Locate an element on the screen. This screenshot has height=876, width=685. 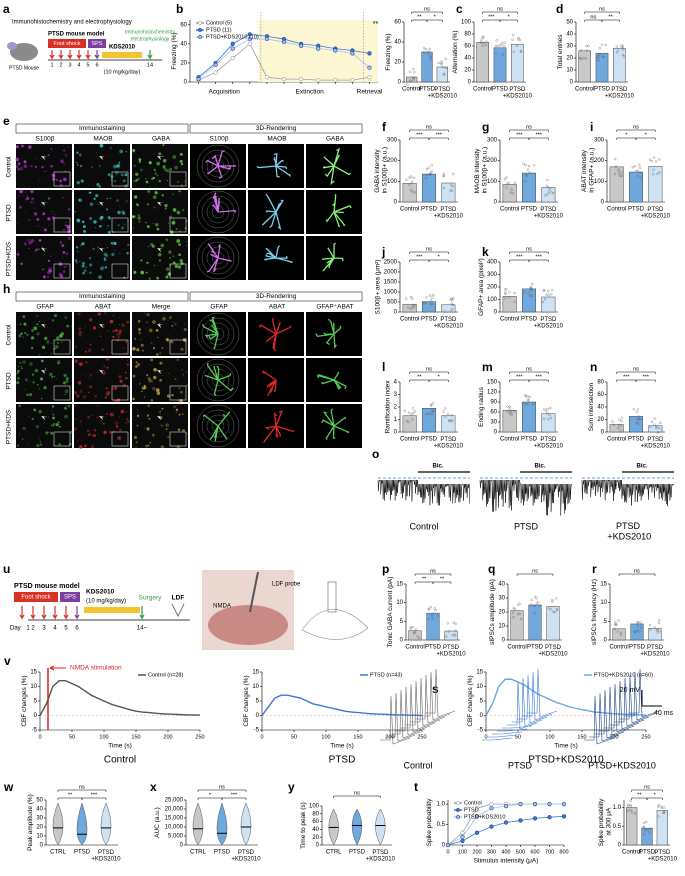
y-tick-label: 100 is located at coordinates (492, 300).